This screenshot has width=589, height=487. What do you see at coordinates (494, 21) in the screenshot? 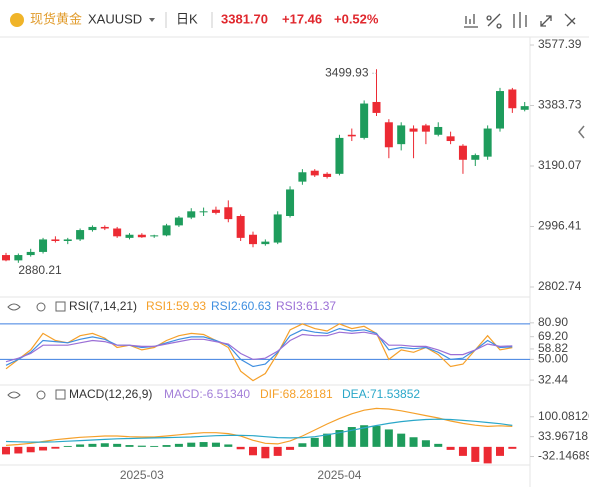
I see `compare-button` at bounding box center [494, 21].